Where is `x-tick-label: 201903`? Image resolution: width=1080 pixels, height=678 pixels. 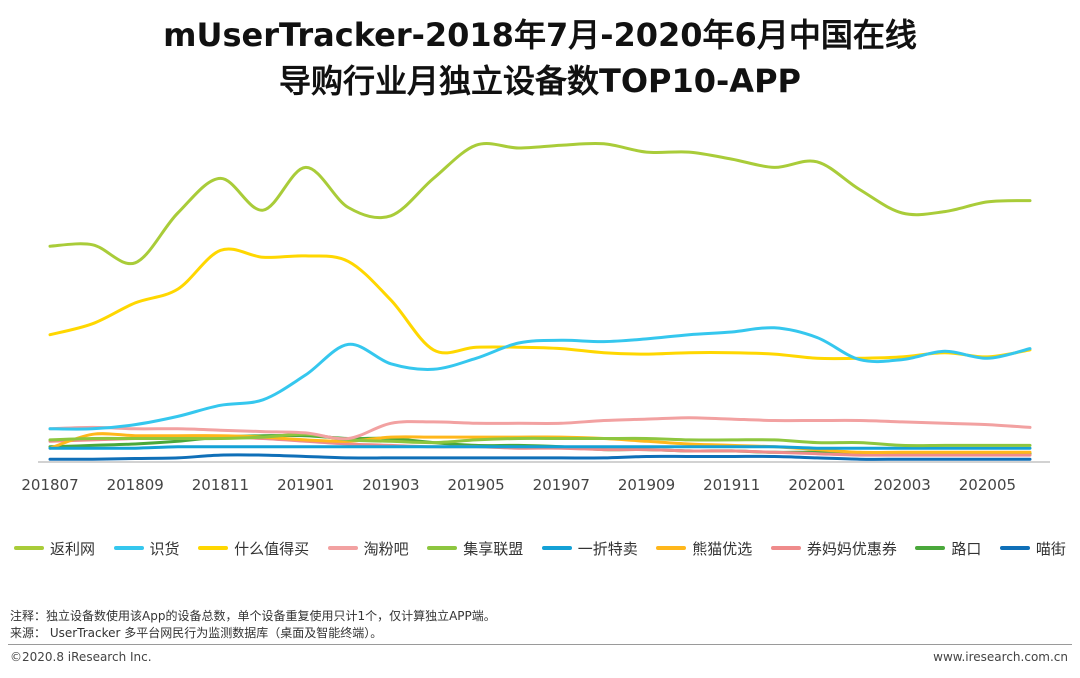 x-tick-label: 201903 is located at coordinates (390, 485).